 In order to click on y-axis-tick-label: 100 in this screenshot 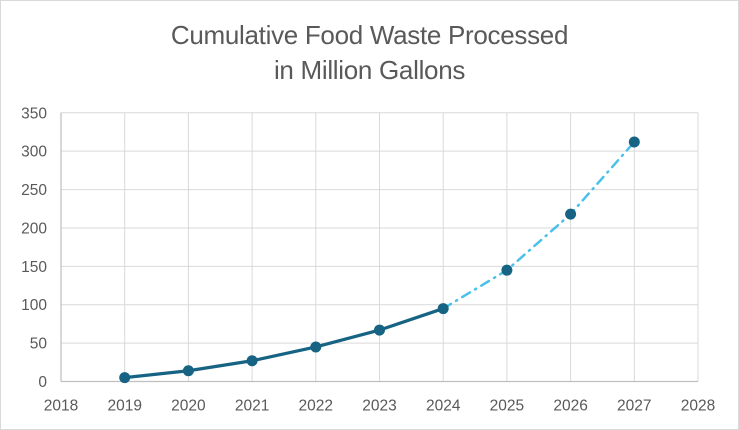, I will do `click(34, 305)`.